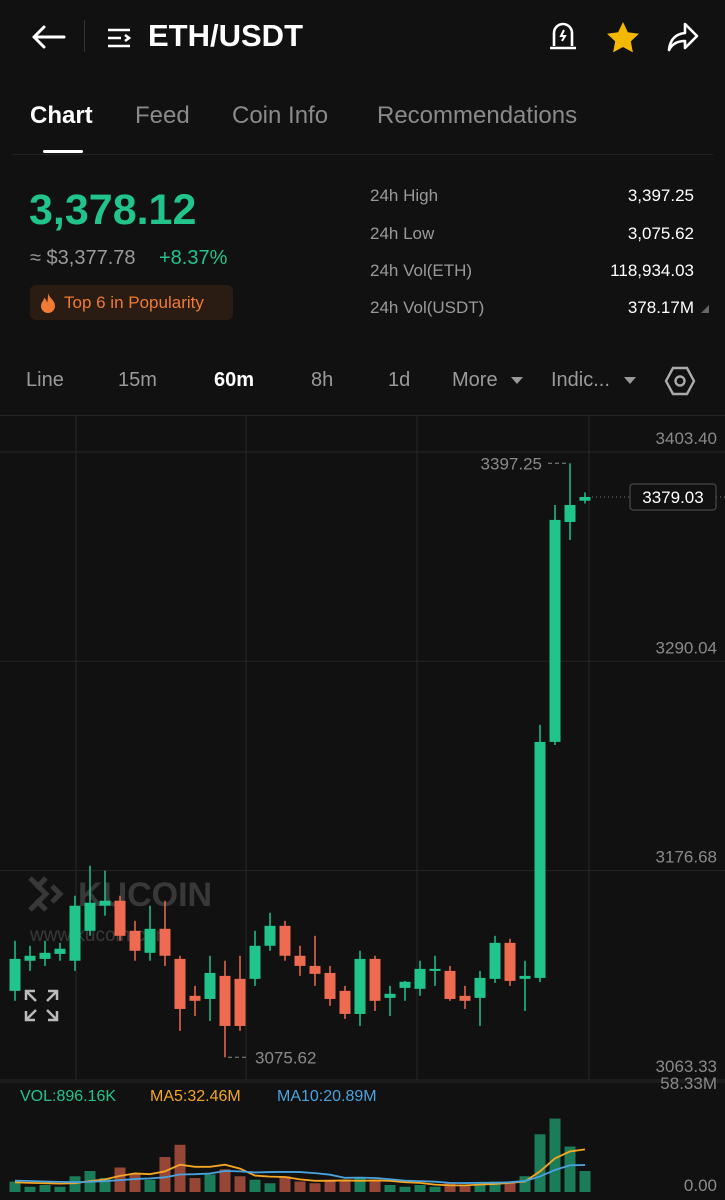 The image size is (725, 1200). I want to click on last-price-box, so click(673, 497).